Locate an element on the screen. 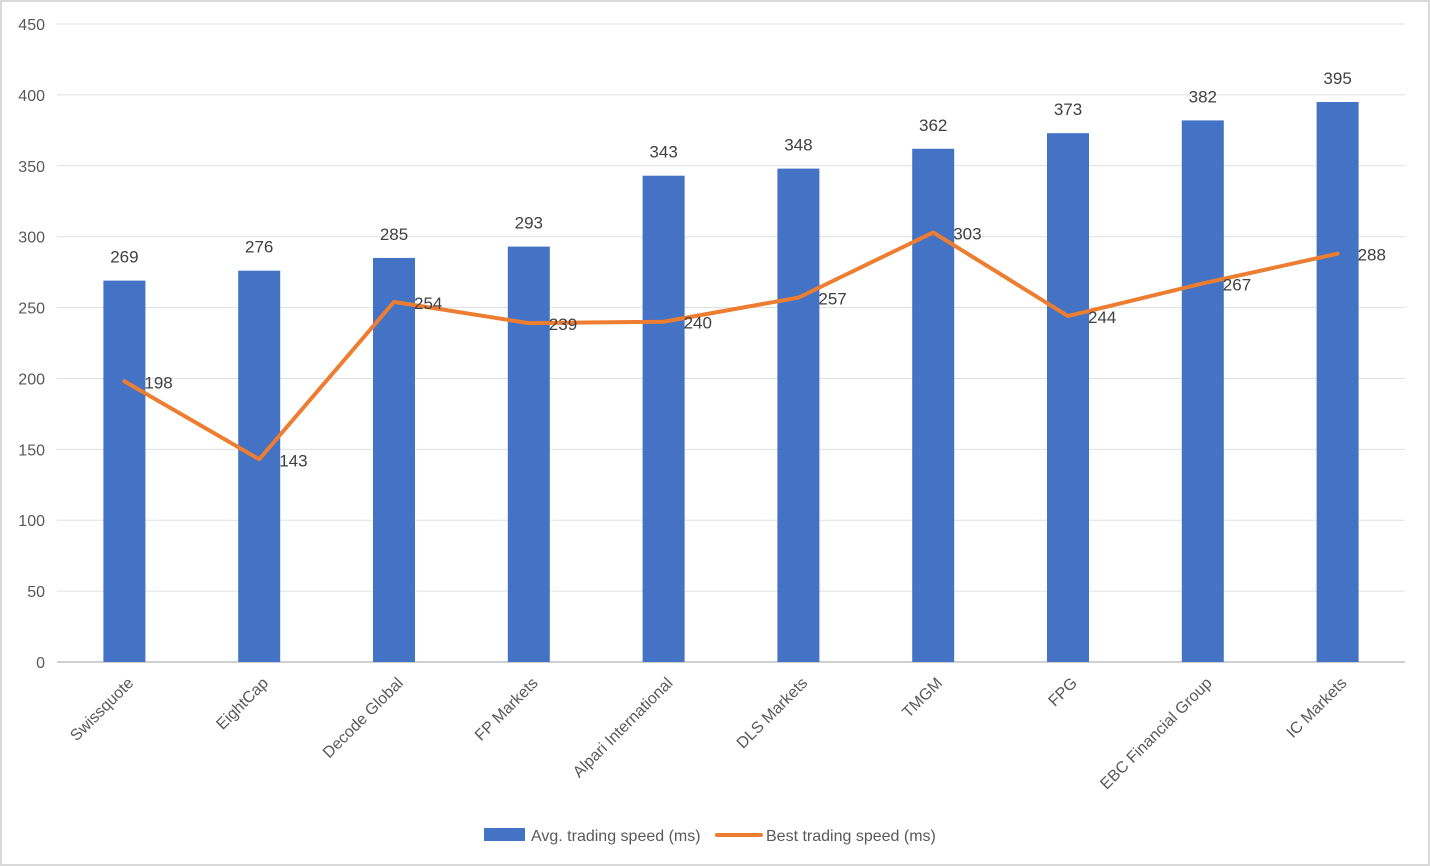  line-value-label: 254 is located at coordinates (428, 303).